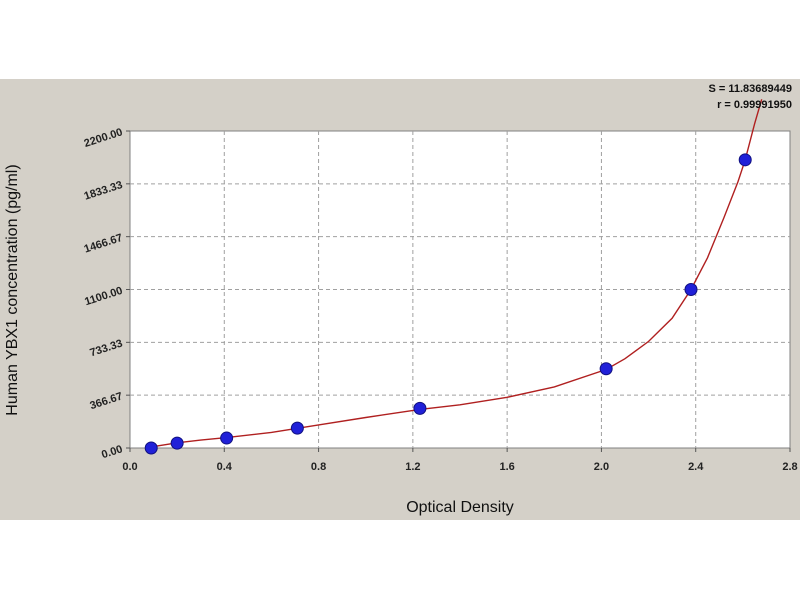  I want to click on y-tick-label: 1833.33, so click(104, 191).